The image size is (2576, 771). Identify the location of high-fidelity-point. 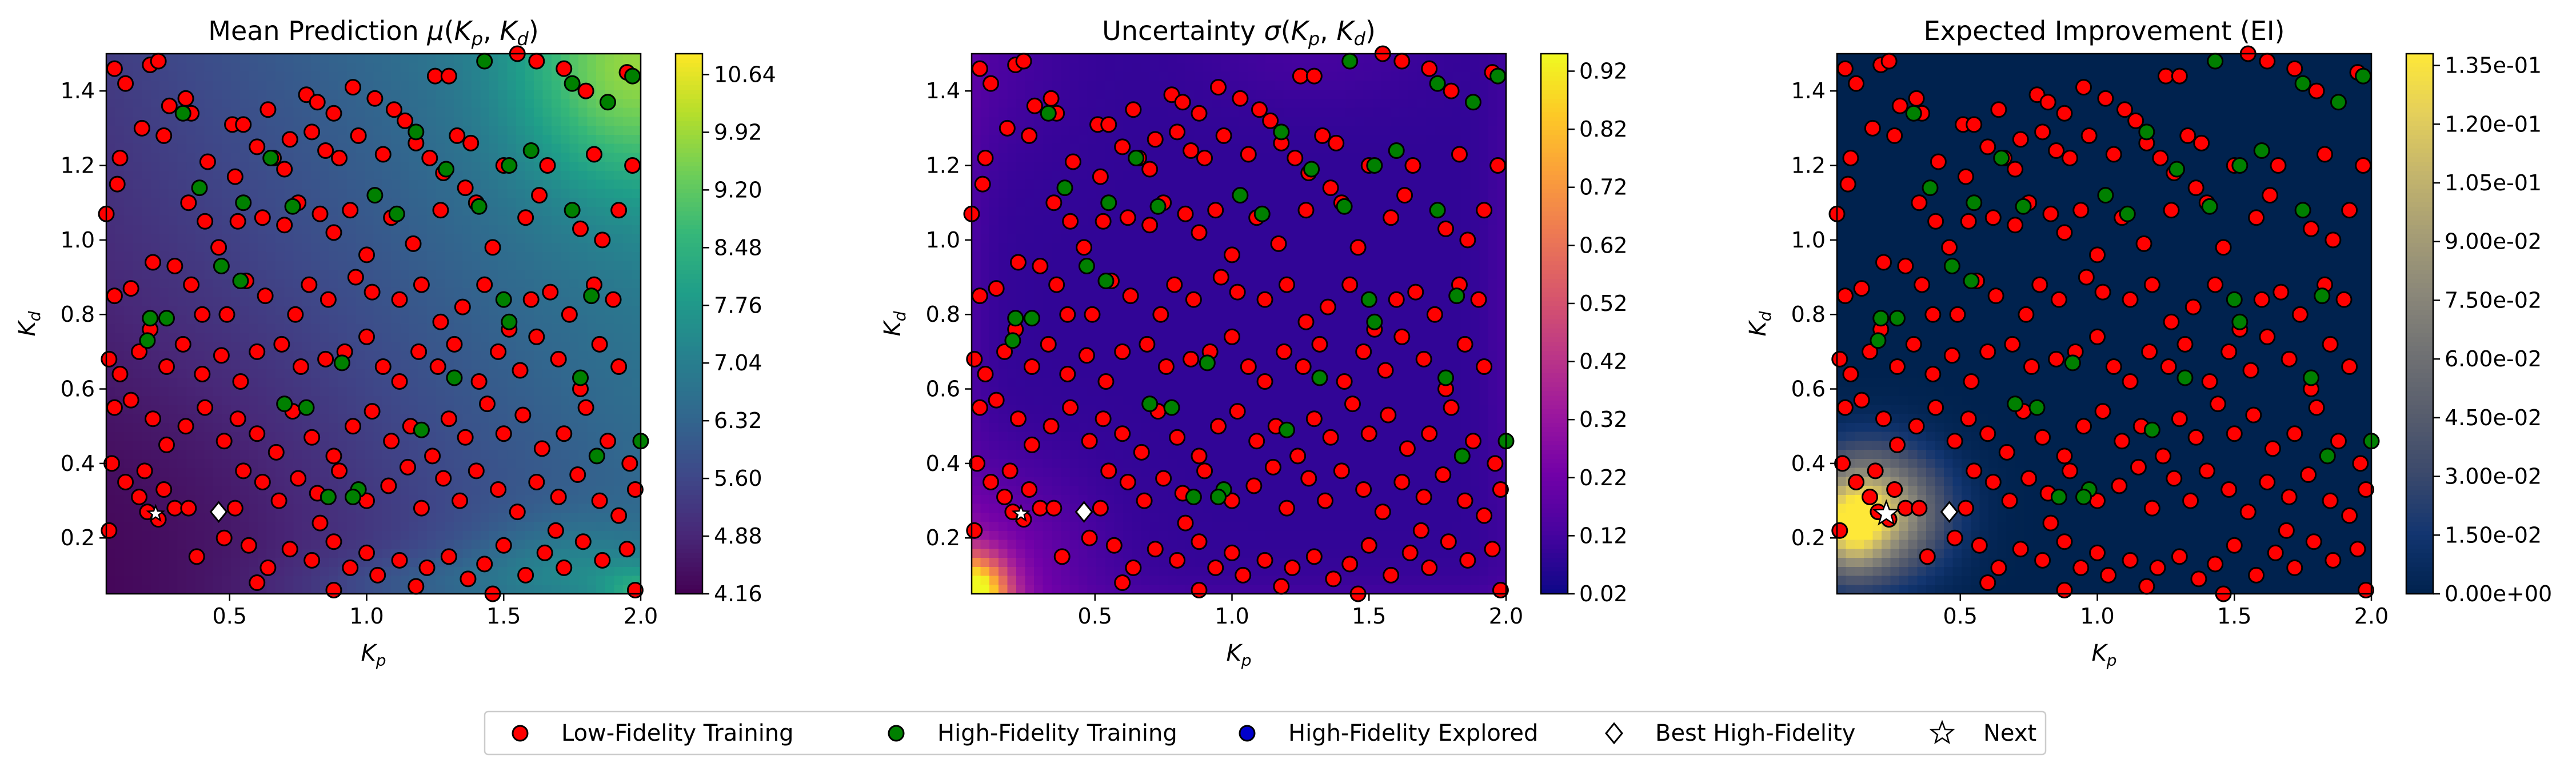
(531, 150).